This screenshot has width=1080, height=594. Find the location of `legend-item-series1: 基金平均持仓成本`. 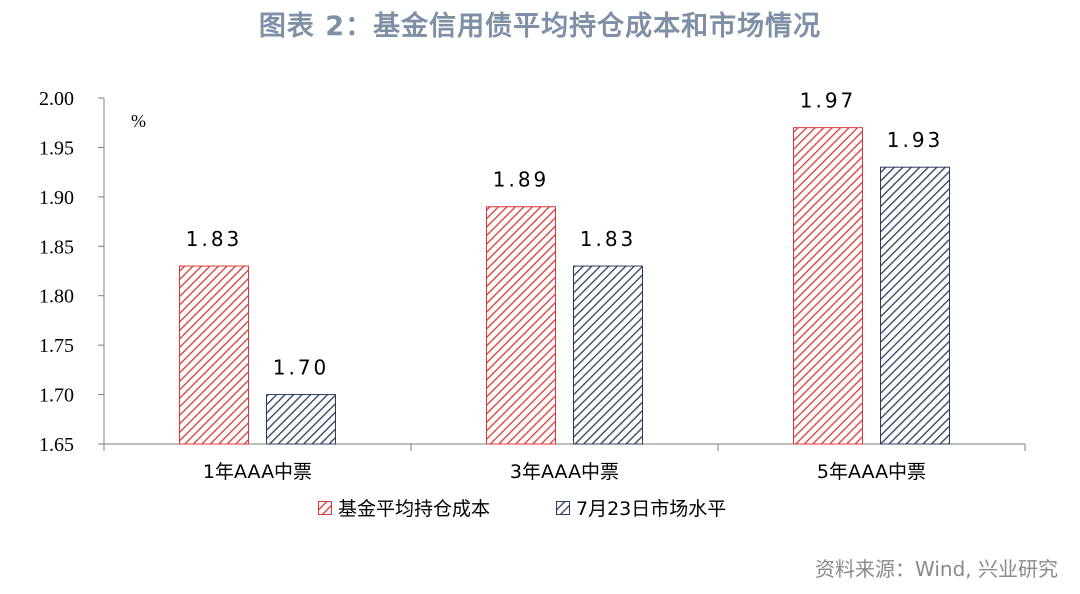

legend-item-series1: 基金平均持仓成本 is located at coordinates (404, 507).